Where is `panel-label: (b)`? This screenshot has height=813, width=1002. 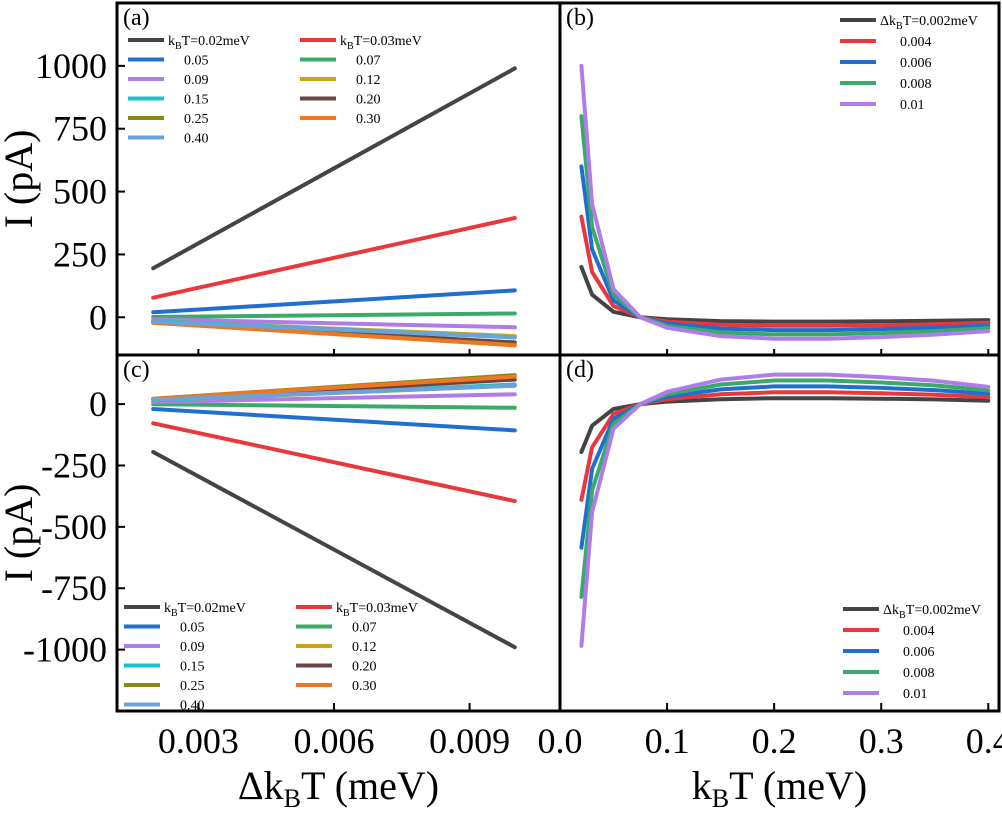 panel-label: (b) is located at coordinates (580, 18).